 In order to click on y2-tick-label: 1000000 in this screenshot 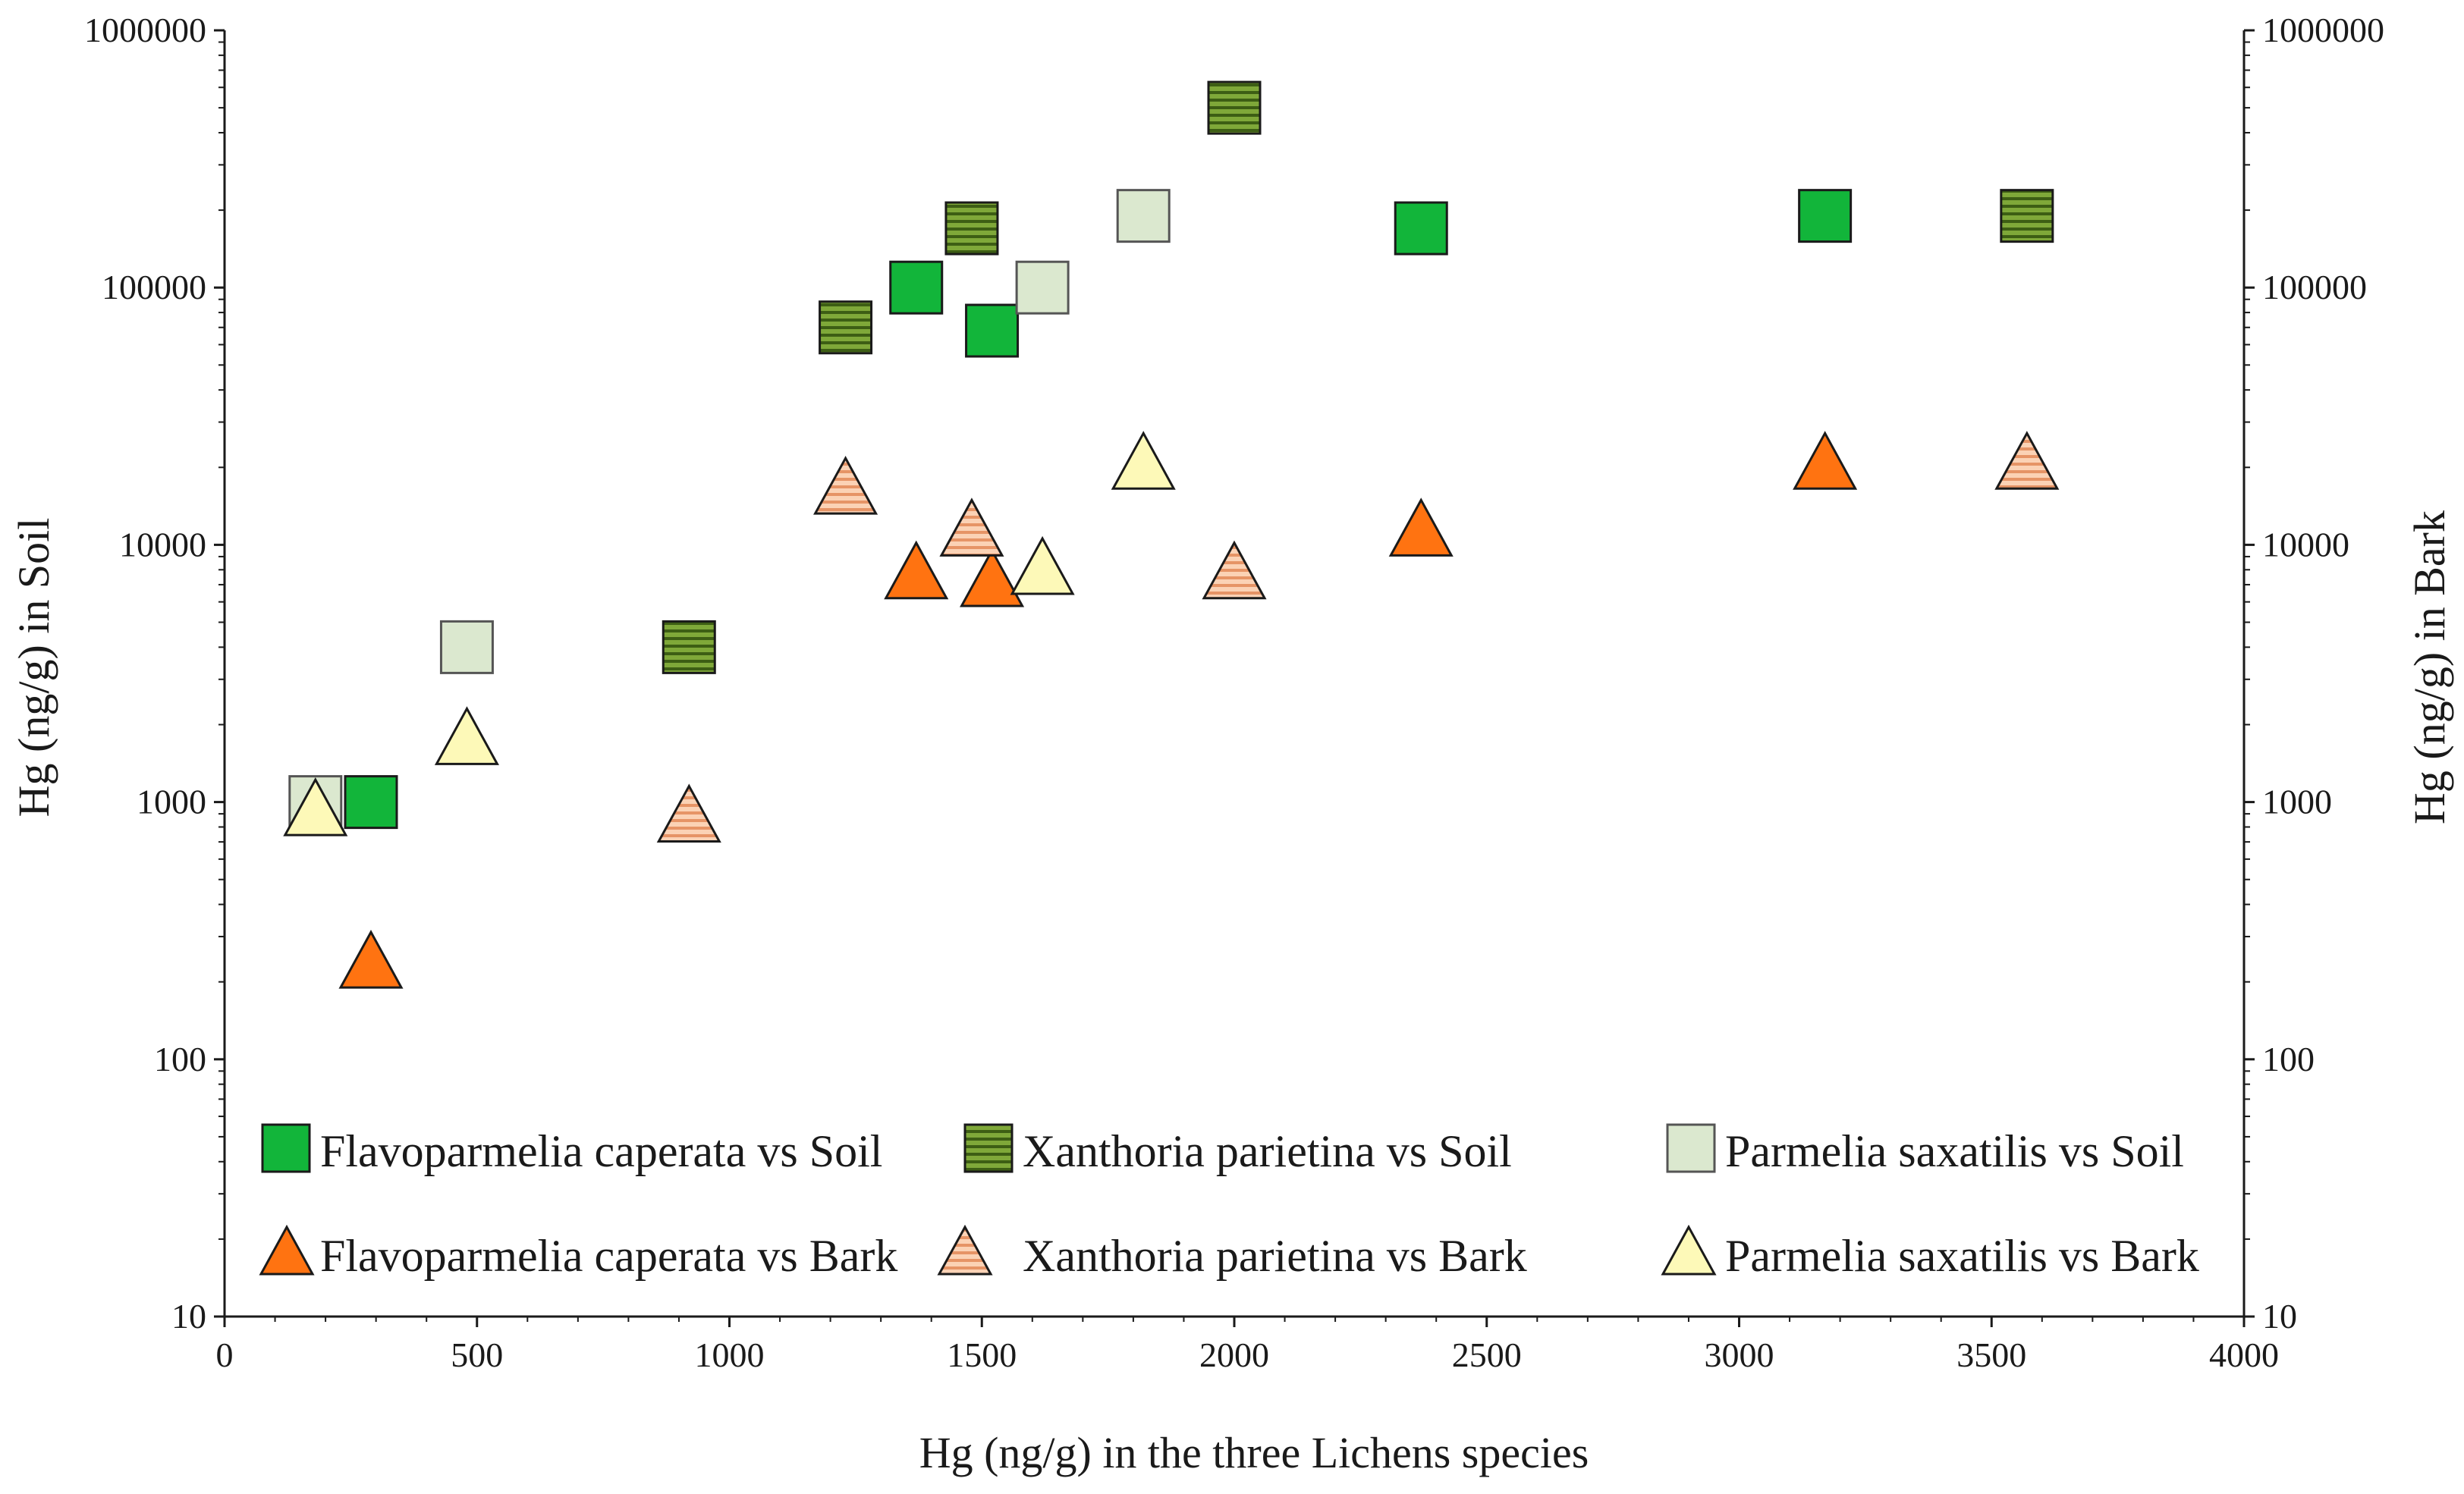, I will do `click(2323, 30)`.